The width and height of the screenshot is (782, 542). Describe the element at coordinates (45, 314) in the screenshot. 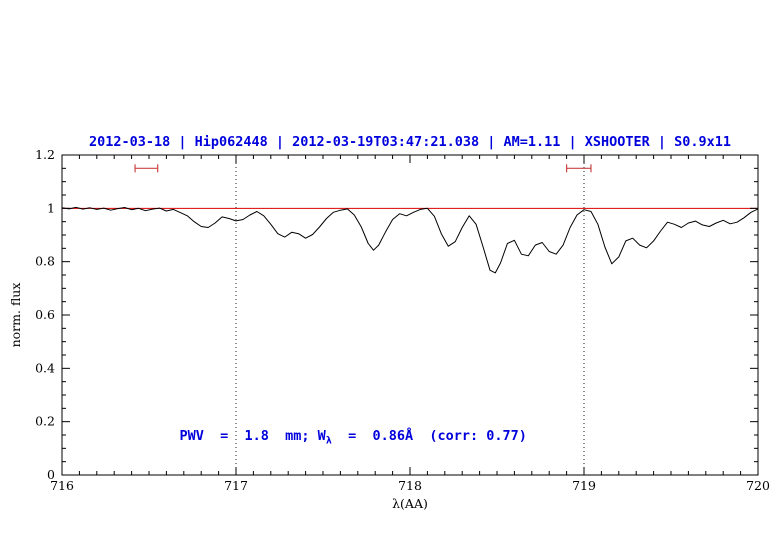

I see `y-tick-label: 0.6` at that location.